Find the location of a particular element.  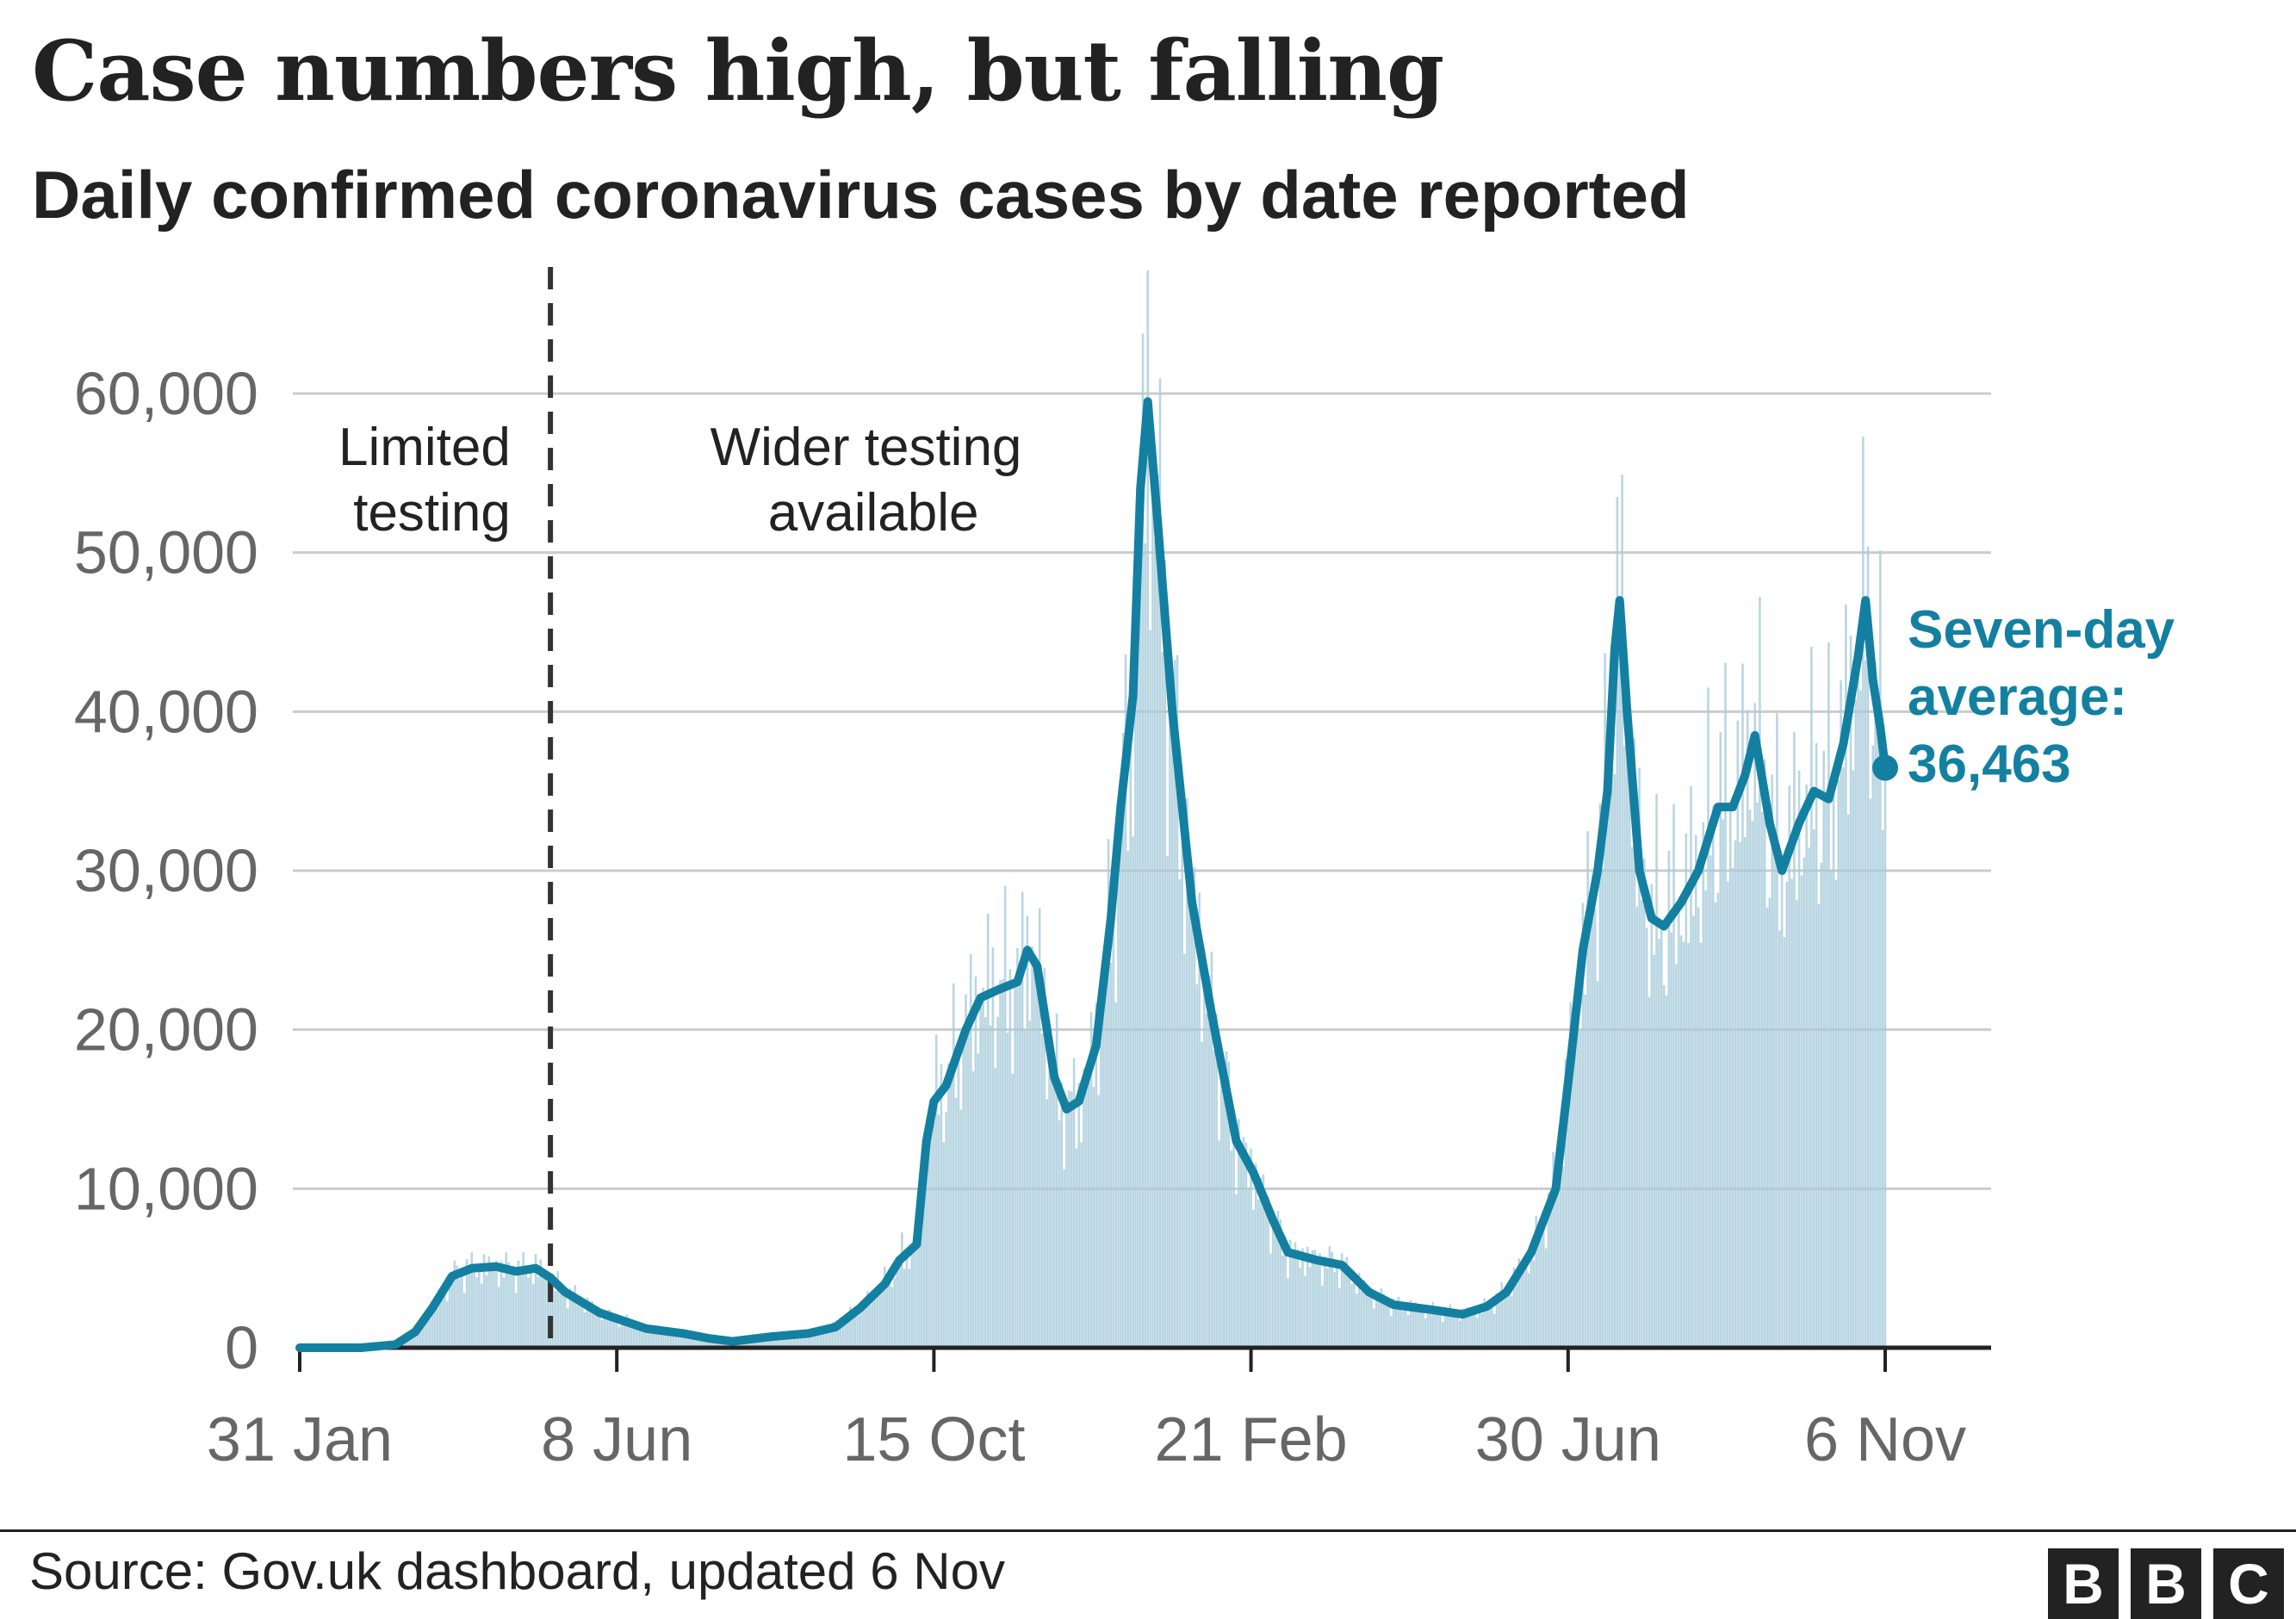

y-tick-label: 0 is located at coordinates (241, 1347).